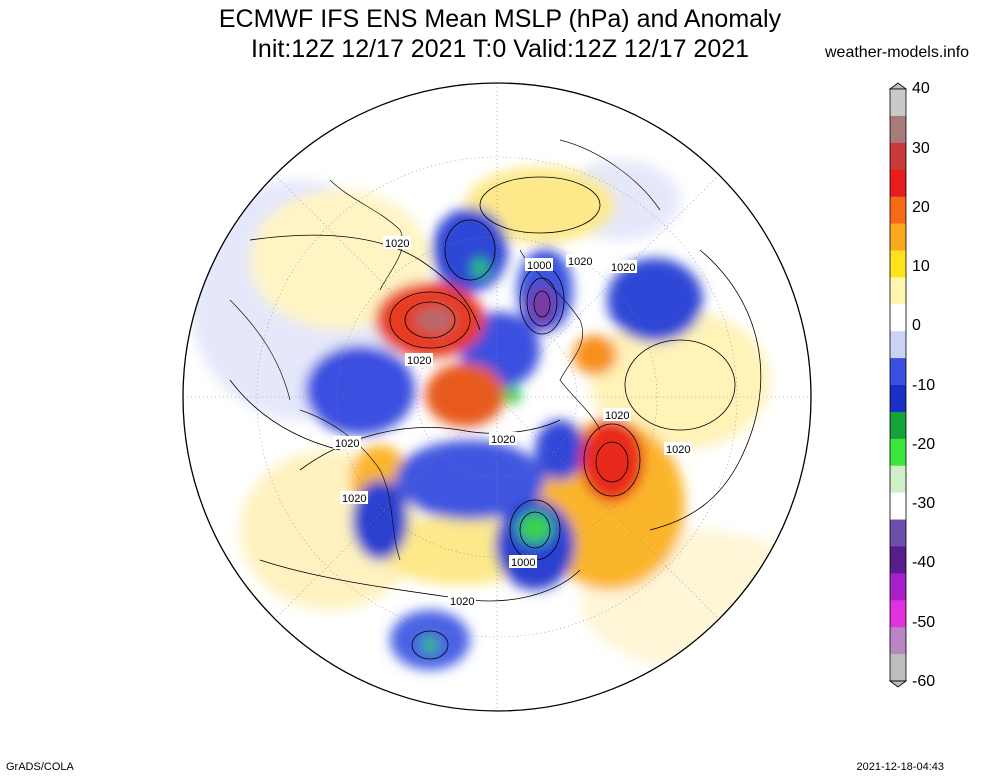 The width and height of the screenshot is (1000, 779). What do you see at coordinates (921, 207) in the screenshot?
I see `colorbar-label: 20` at bounding box center [921, 207].